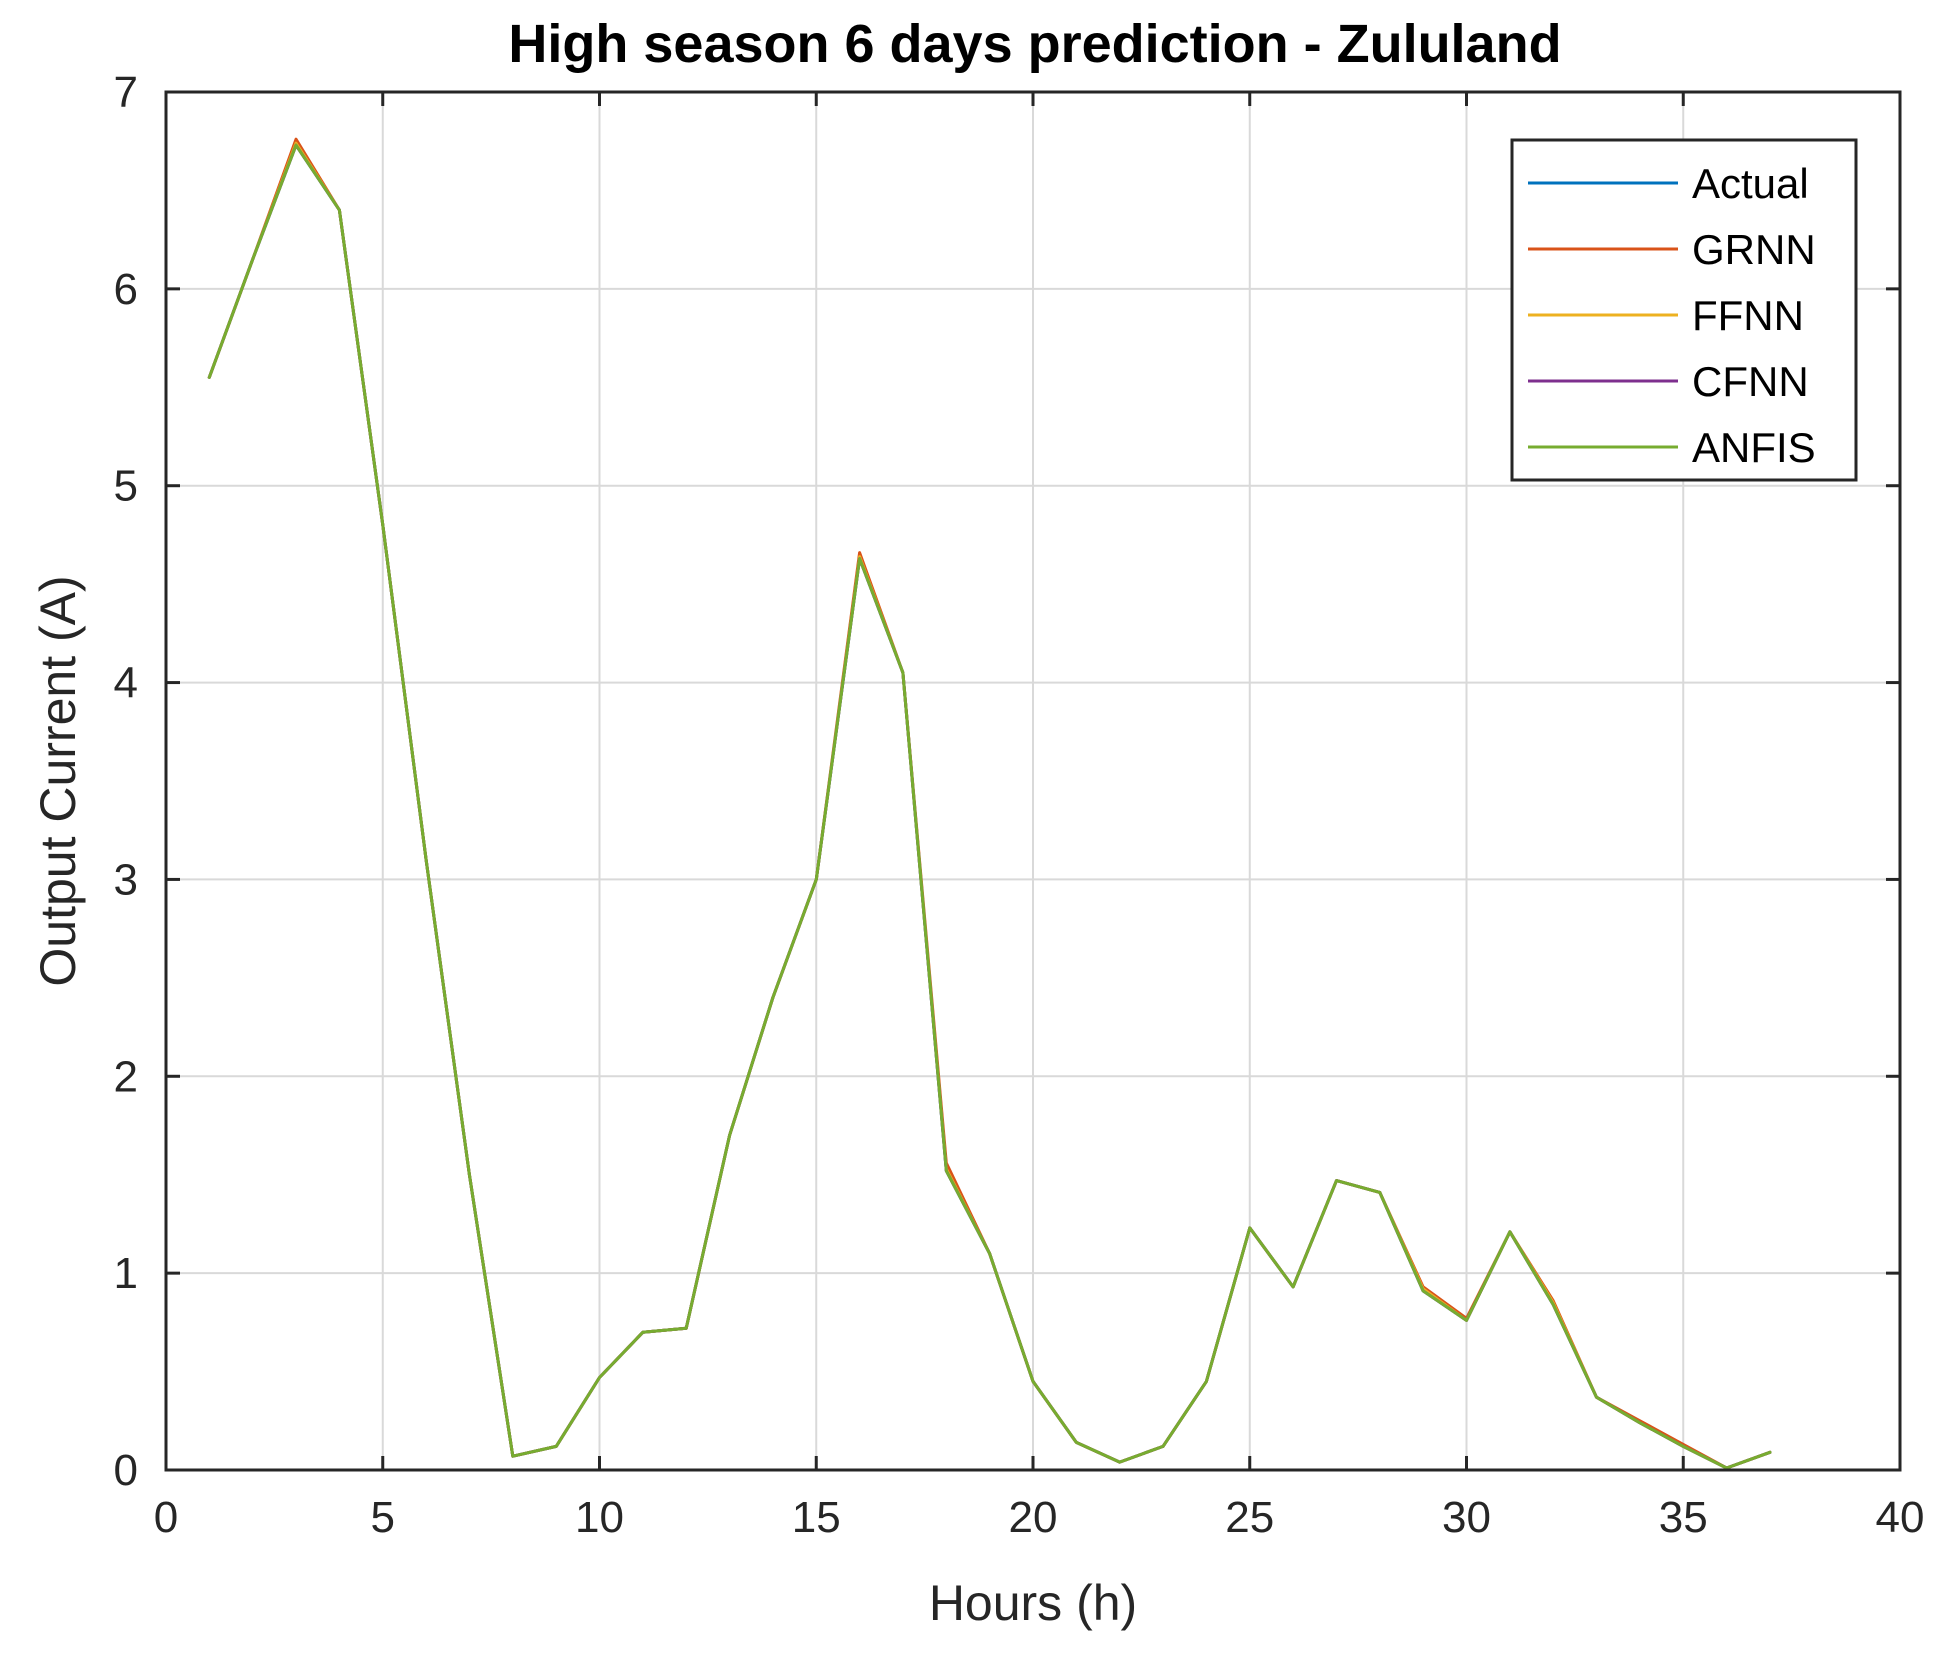  Describe the element at coordinates (1754, 447) in the screenshot. I see `legend-label-anfis: ANFIS` at that location.